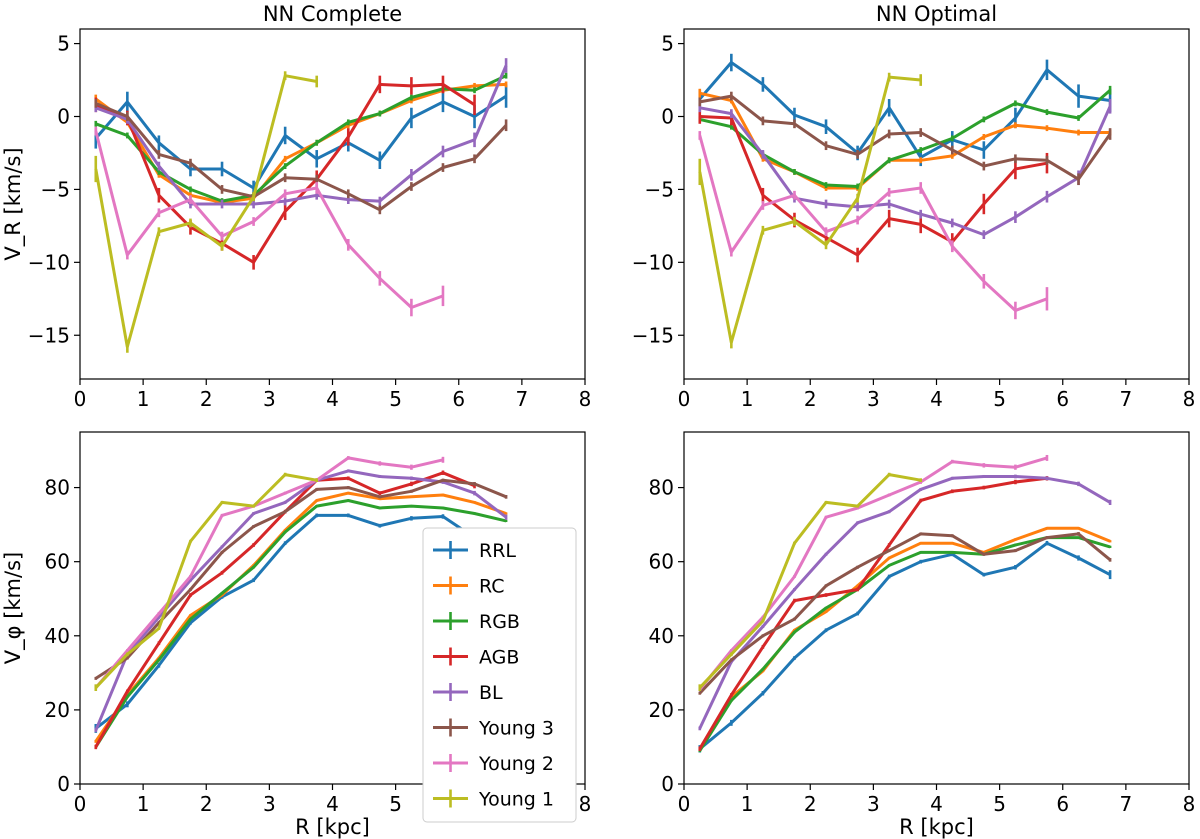  Describe the element at coordinates (143, 399) in the screenshot. I see `x-tick-label: 1` at that location.